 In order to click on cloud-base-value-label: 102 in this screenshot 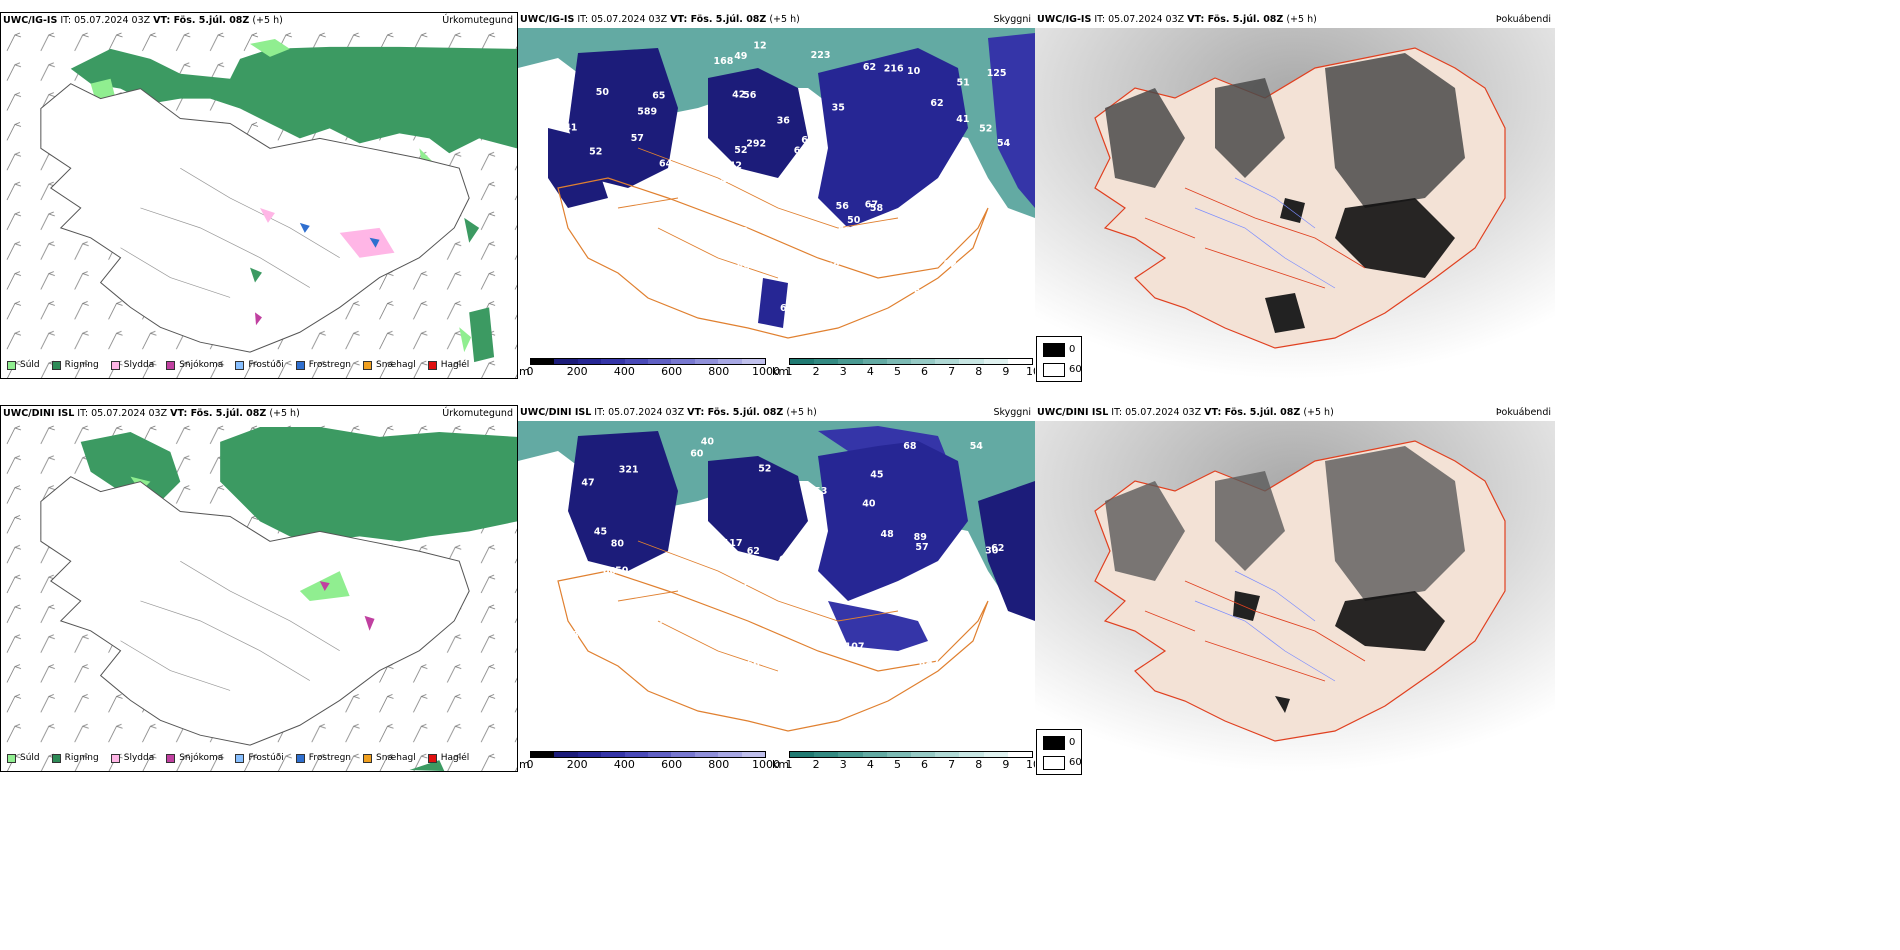, I will do `click(632, 639)`.